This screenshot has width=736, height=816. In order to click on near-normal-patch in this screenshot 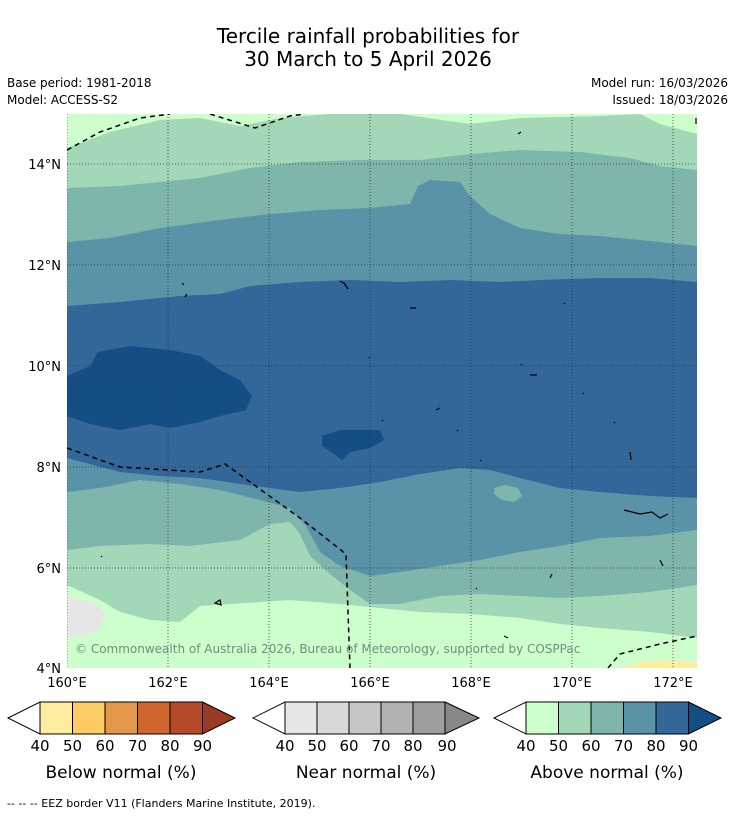, I will do `click(86, 616)`.